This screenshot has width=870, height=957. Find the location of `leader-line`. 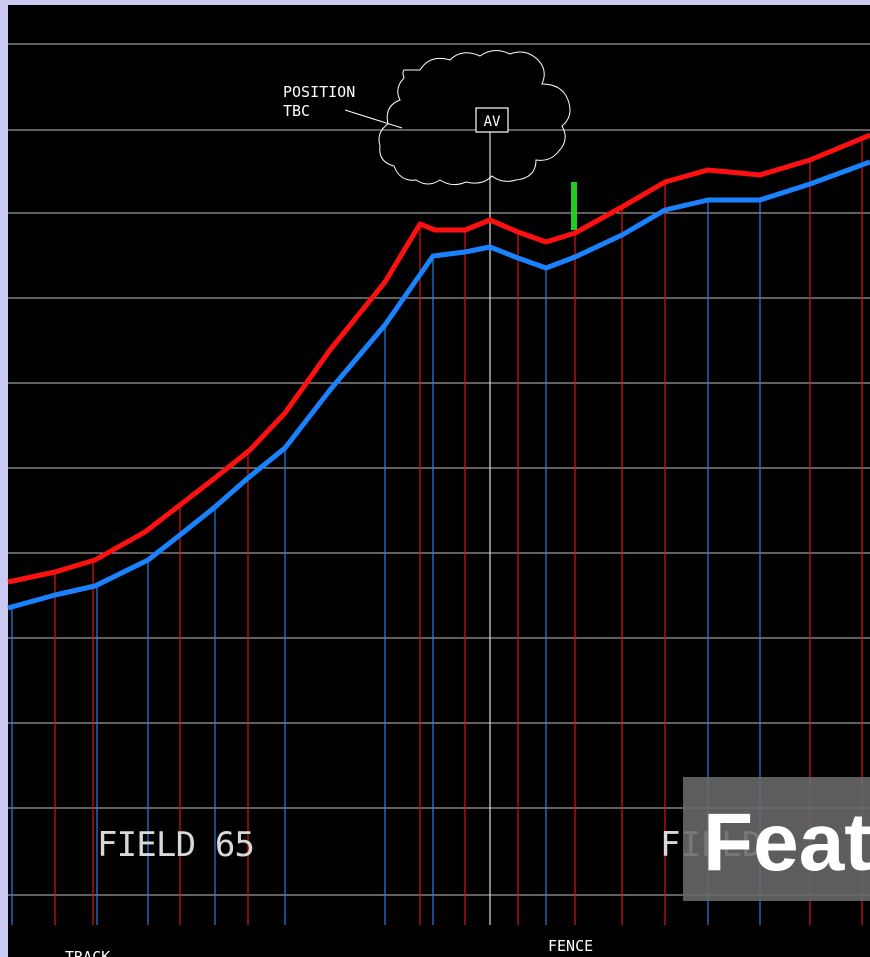

leader-line is located at coordinates (373, 119).